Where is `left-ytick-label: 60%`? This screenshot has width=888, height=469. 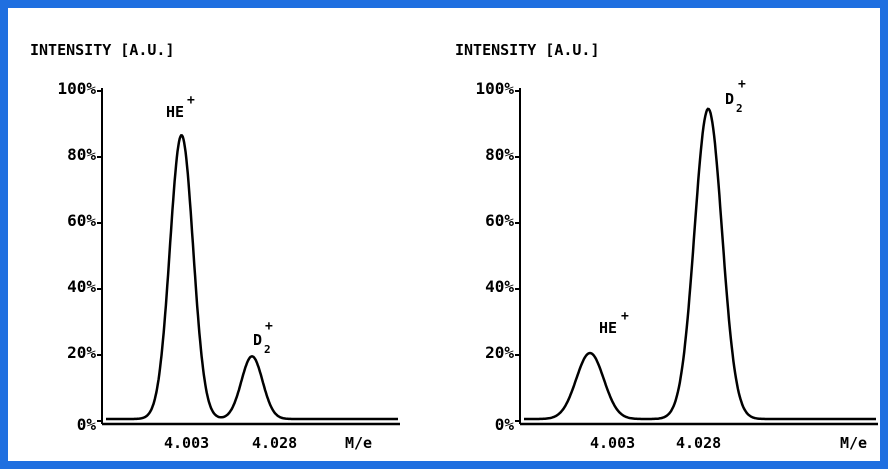 left-ytick-label: 60% is located at coordinates (81, 220).